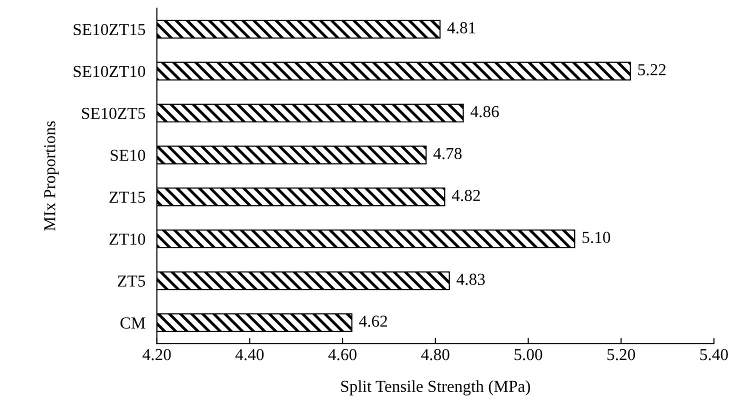 The height and width of the screenshot is (414, 733). Describe the element at coordinates (484, 112) in the screenshot. I see `data-label: 4.86` at that location.